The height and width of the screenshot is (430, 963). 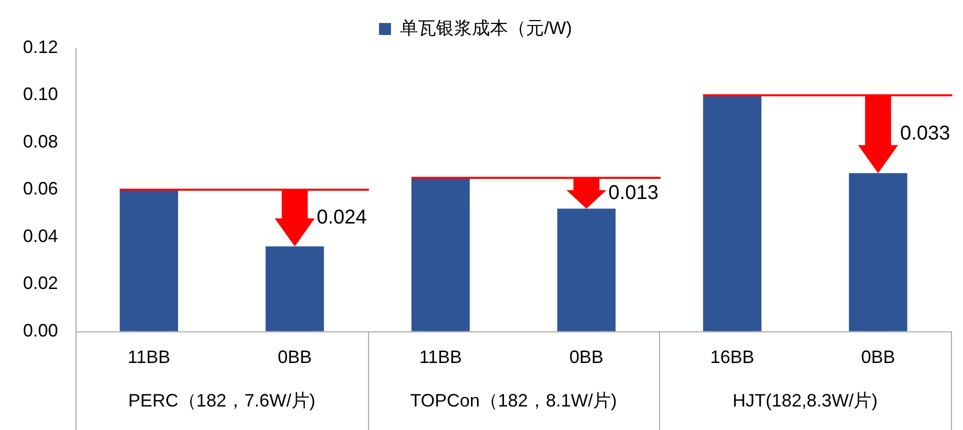 What do you see at coordinates (40, 46) in the screenshot?
I see `y-tick-label: 0.12` at bounding box center [40, 46].